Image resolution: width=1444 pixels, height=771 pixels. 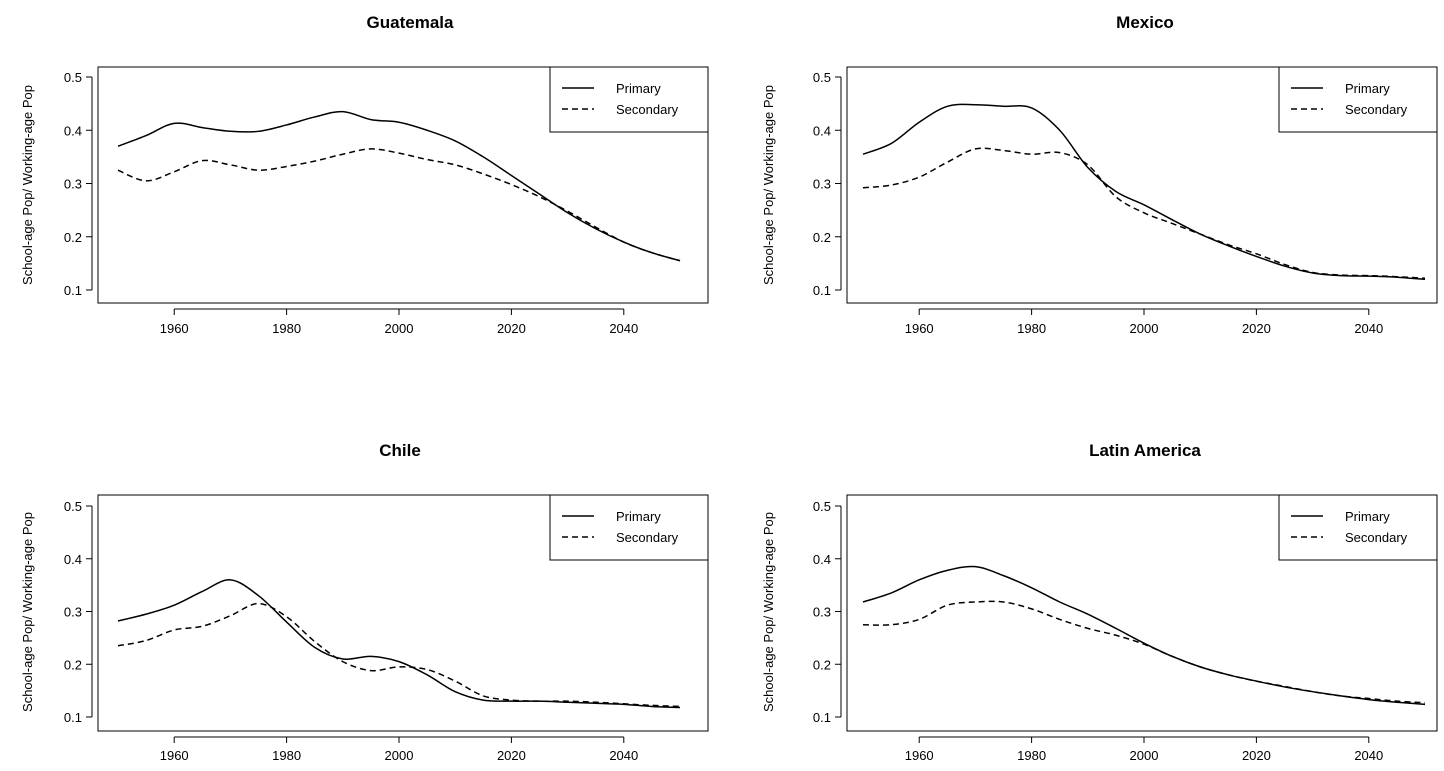 I want to click on chart-title: Latin America, so click(x=1145, y=450).